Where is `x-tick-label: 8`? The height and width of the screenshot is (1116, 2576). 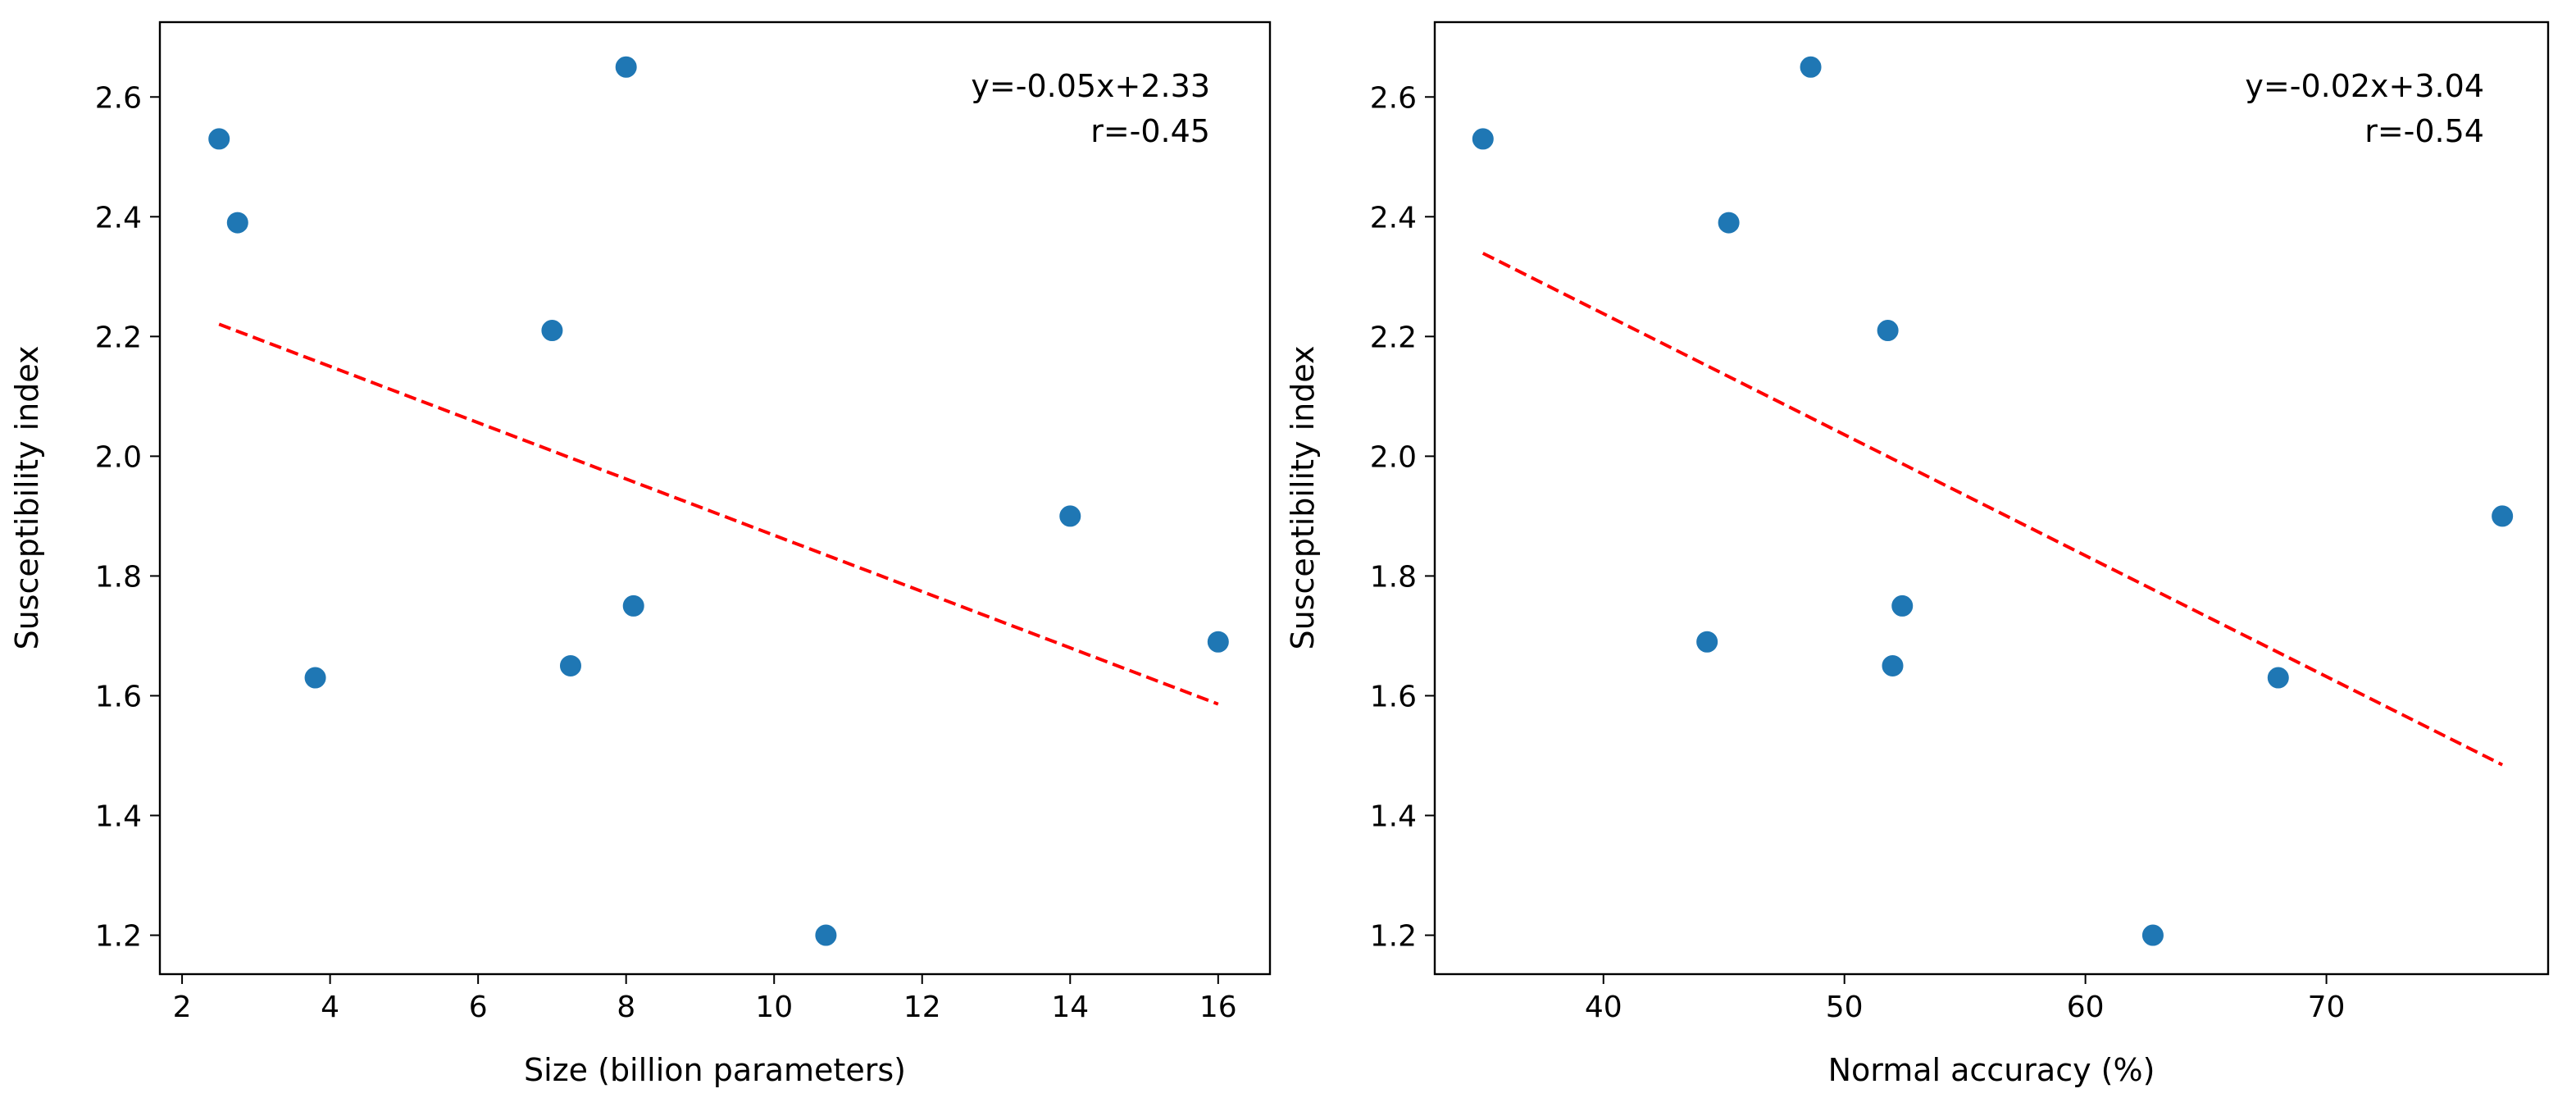 x-tick-label: 8 is located at coordinates (626, 1007).